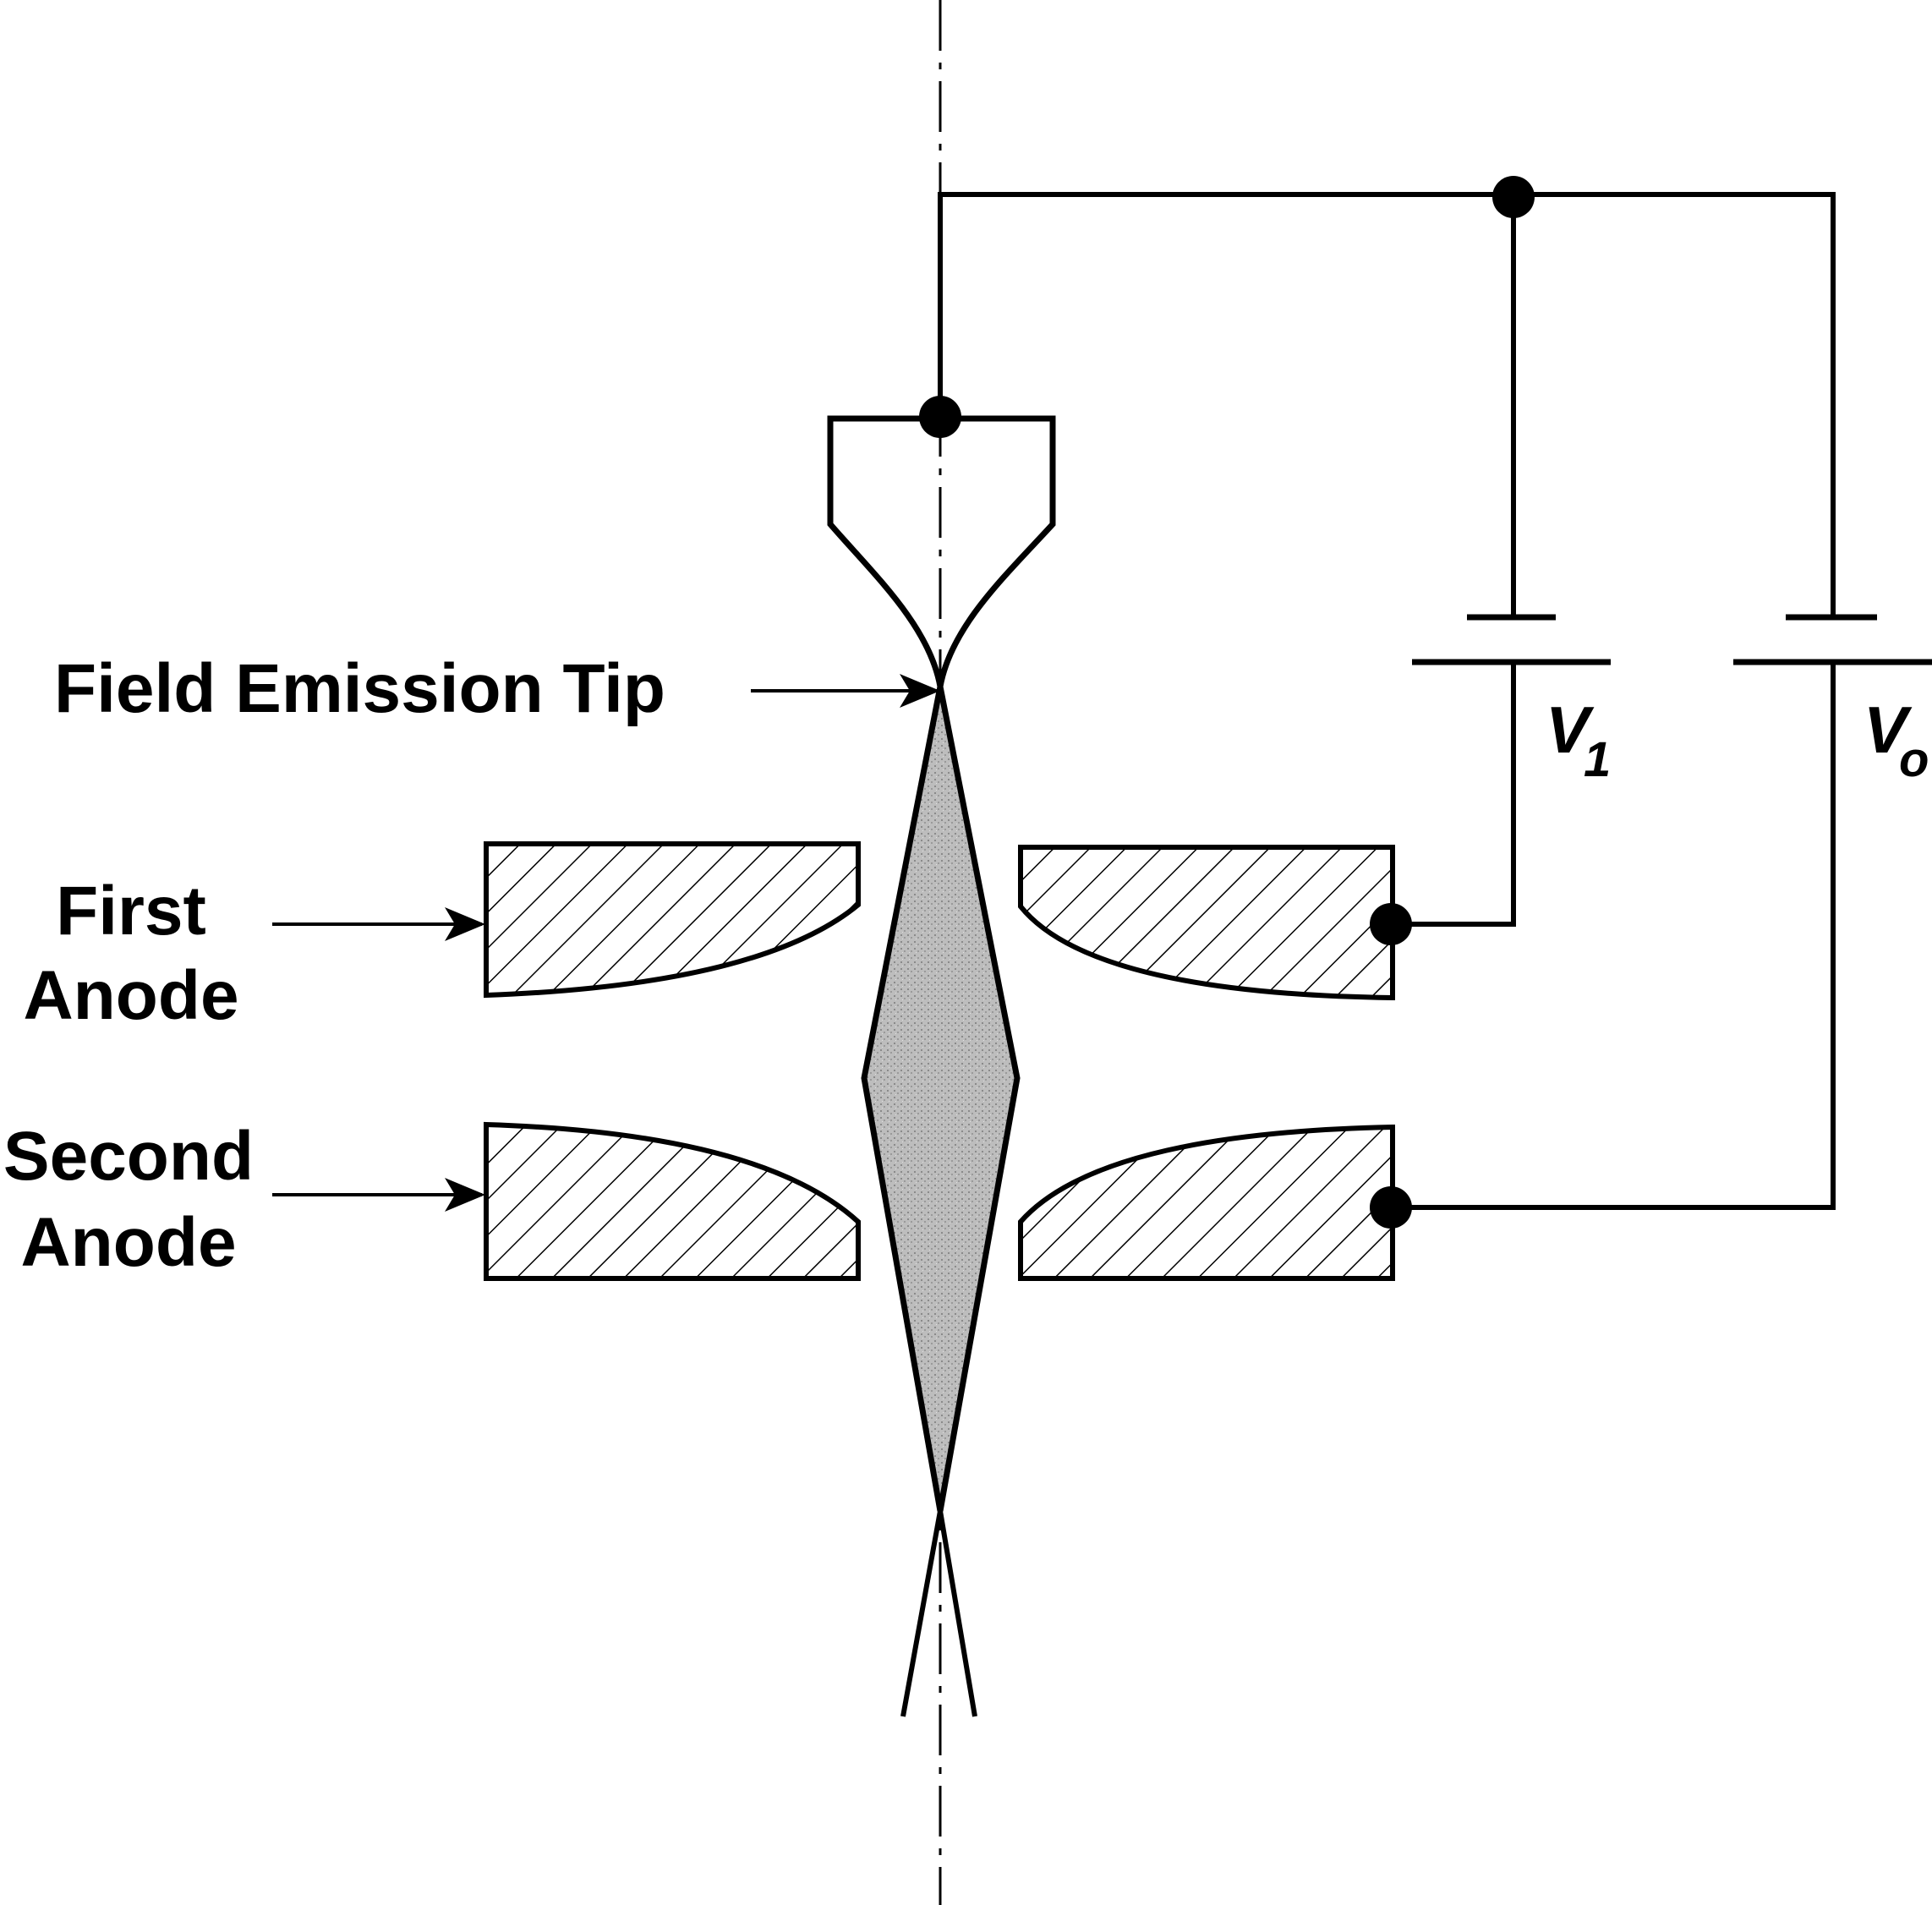 This screenshot has width=1932, height=1905. What do you see at coordinates (957, 1613) in the screenshot?
I see `beam-crossover-right` at bounding box center [957, 1613].